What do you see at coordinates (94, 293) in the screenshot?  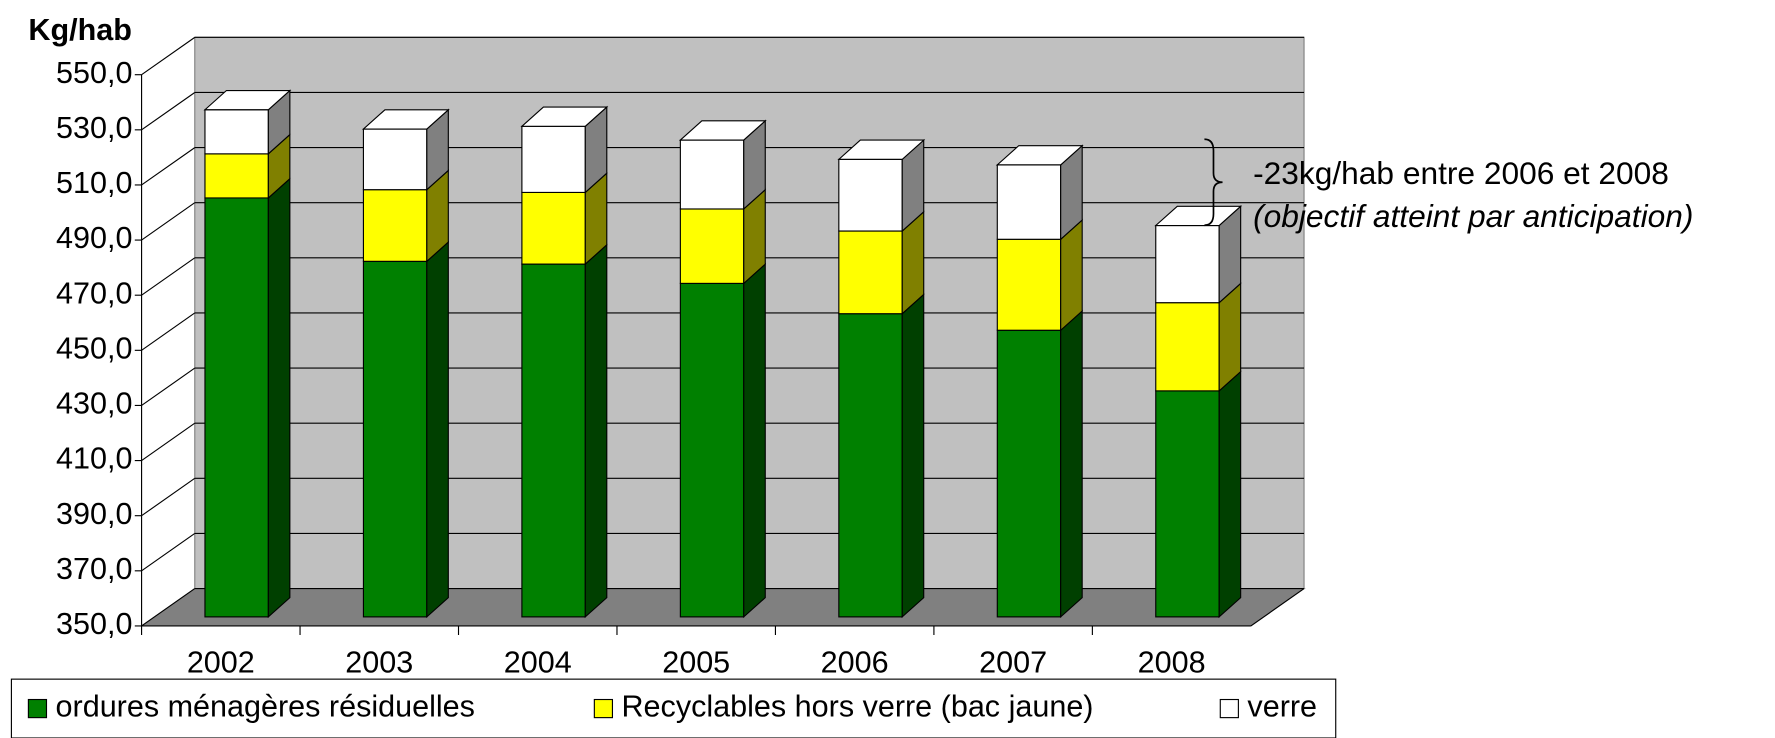 I see `y-tick-label: 470,0` at bounding box center [94, 293].